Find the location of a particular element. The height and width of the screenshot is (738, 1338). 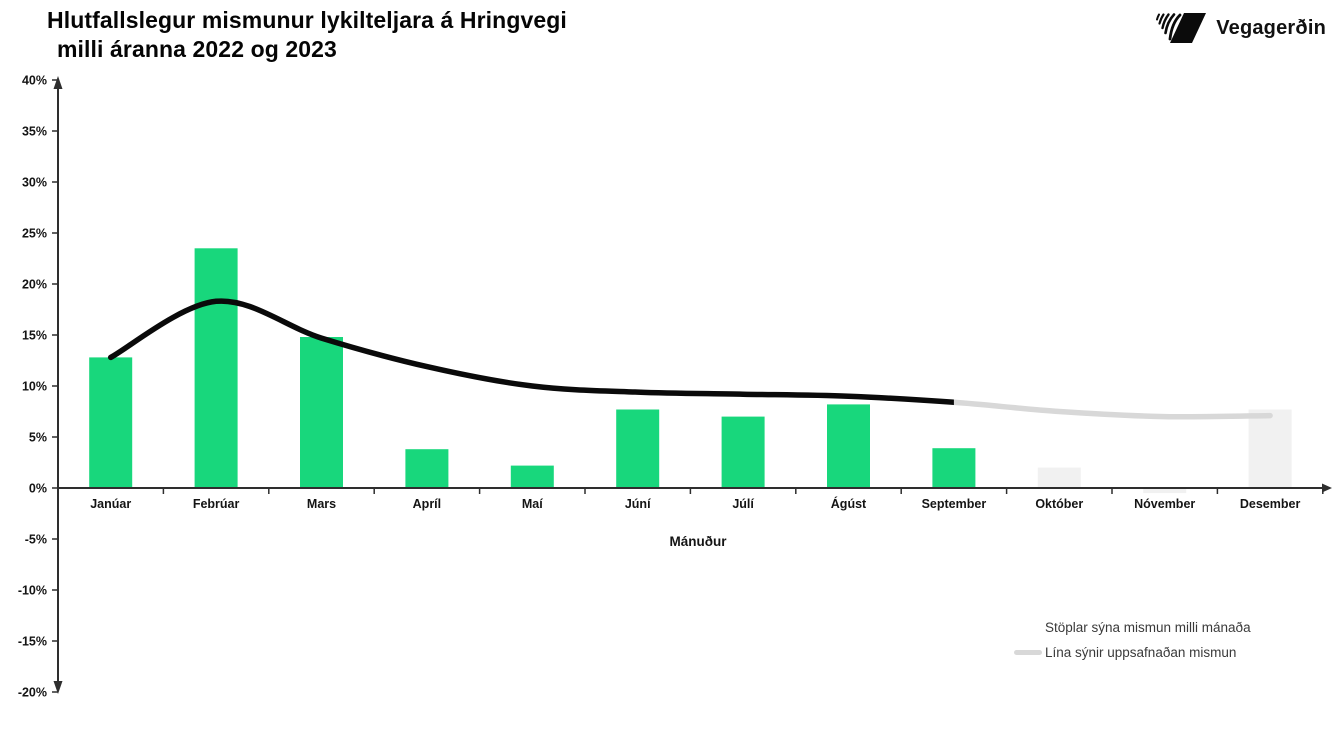

y-tick-label: -10% is located at coordinates (32, 591).